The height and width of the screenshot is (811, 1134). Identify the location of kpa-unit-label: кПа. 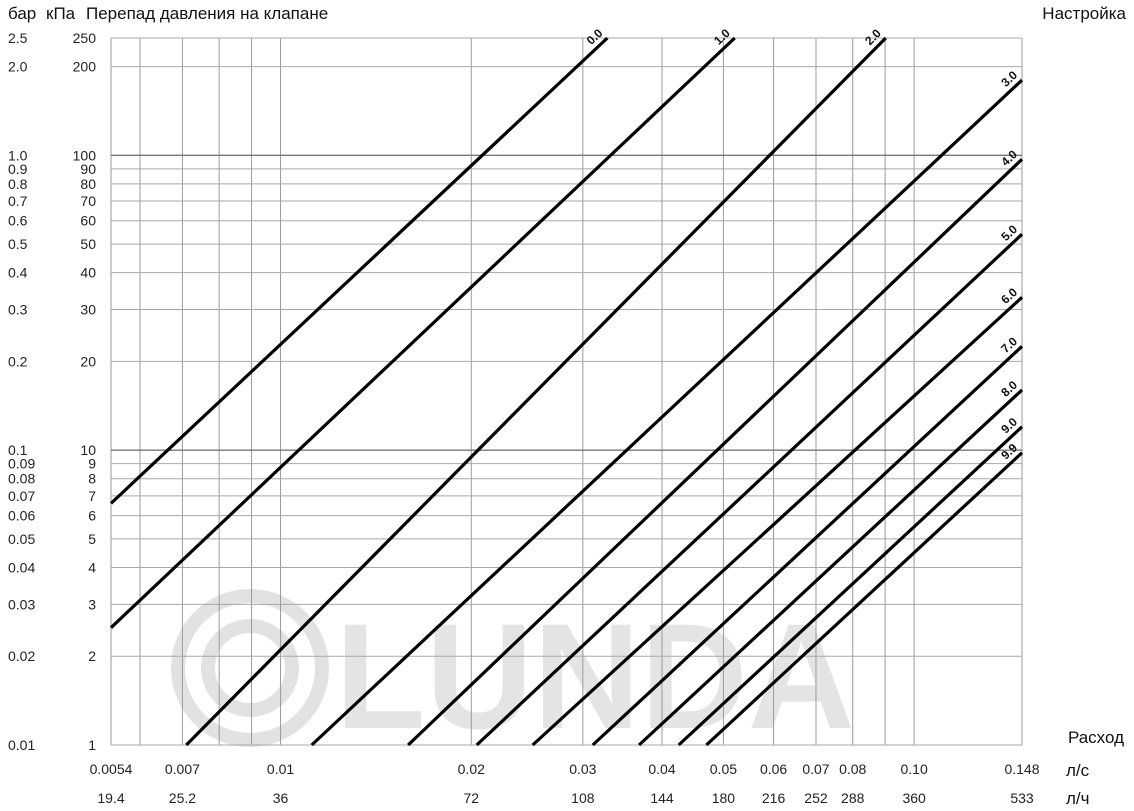
(61, 13).